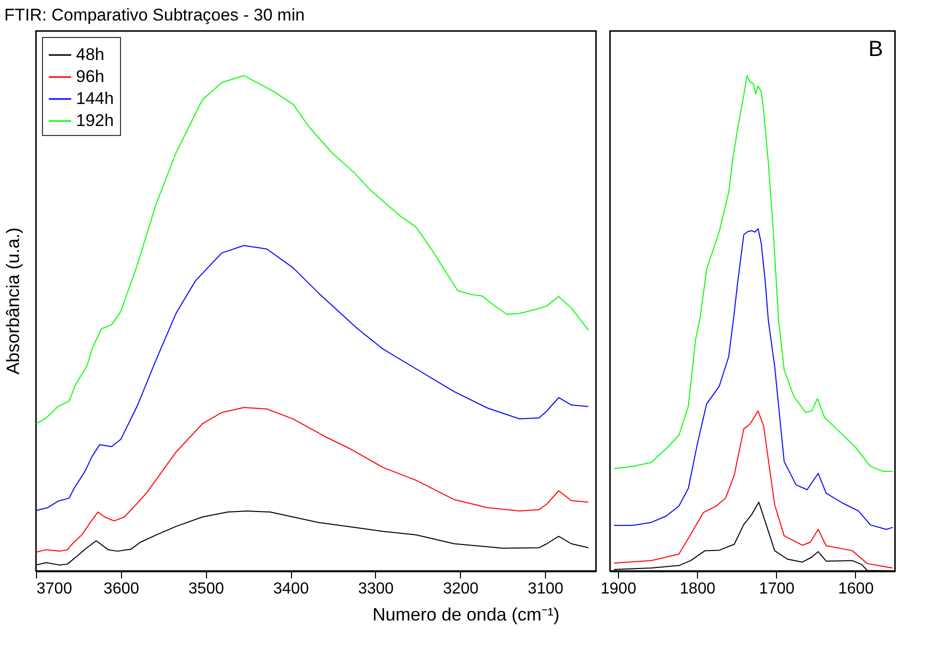 Image resolution: width=927 pixels, height=657 pixels. What do you see at coordinates (90, 76) in the screenshot?
I see `legend-label: 96h` at bounding box center [90, 76].